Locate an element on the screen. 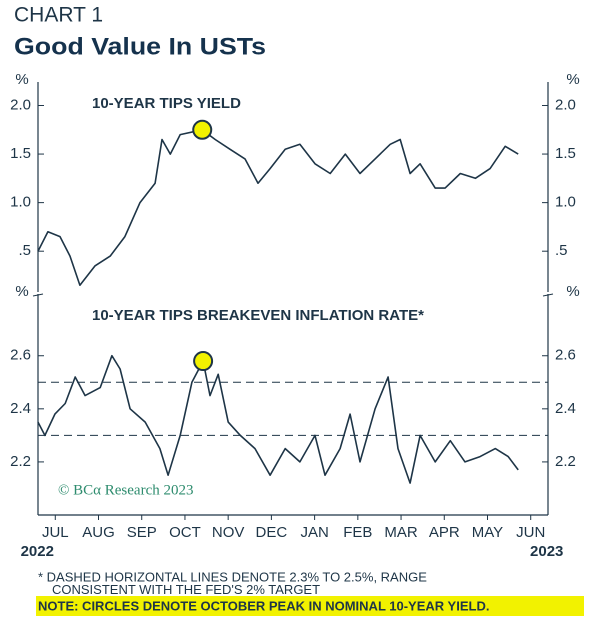 The height and width of the screenshot is (627, 596). x-tick-label: SEP is located at coordinates (142, 532).